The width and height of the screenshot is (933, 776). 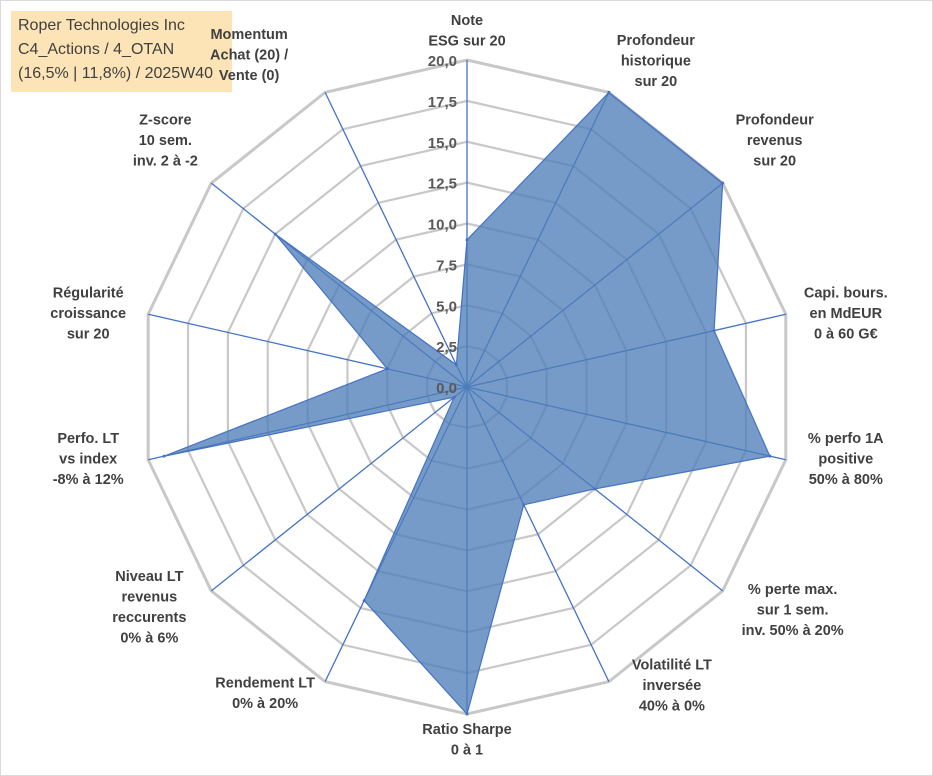 I want to click on axis-label: % perte max. sur 1 sem. inv. 50% à 20%, so click(x=793, y=610).